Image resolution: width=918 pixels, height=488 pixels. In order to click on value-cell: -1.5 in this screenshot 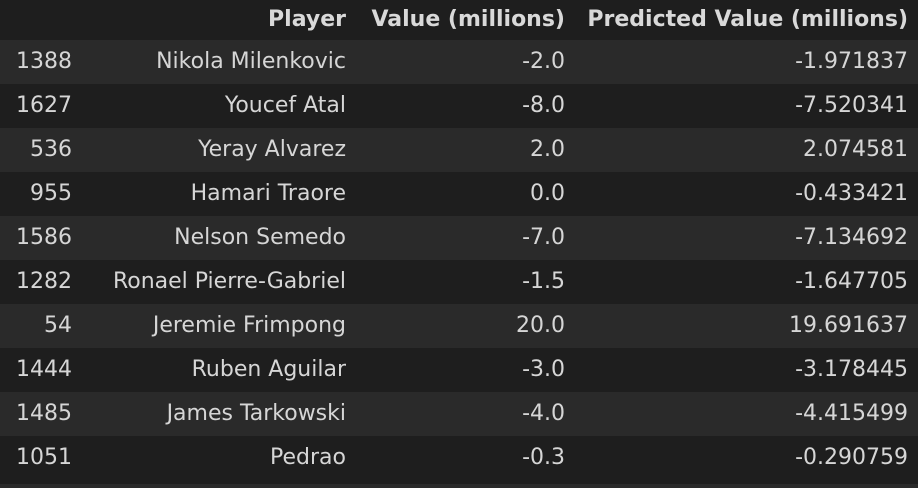, I will do `click(543, 281)`.